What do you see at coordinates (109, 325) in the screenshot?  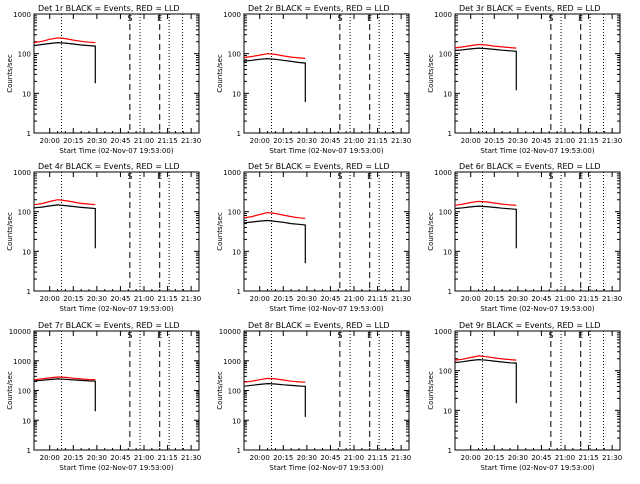 I see `panel-title: Det 7r BLACK = Events, RED = LLD` at bounding box center [109, 325].